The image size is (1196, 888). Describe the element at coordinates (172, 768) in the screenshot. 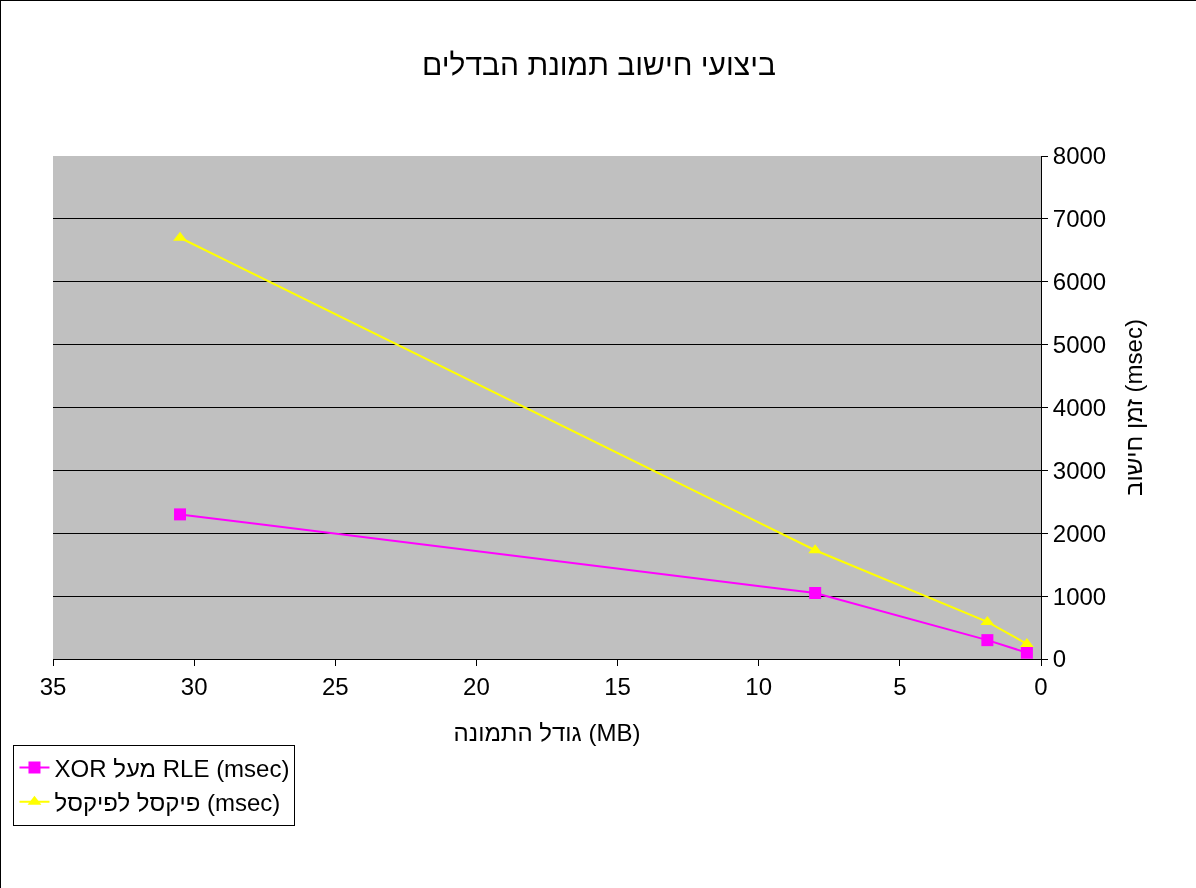

I see `legend-label: XOR מעל RLE (msec)` at that location.